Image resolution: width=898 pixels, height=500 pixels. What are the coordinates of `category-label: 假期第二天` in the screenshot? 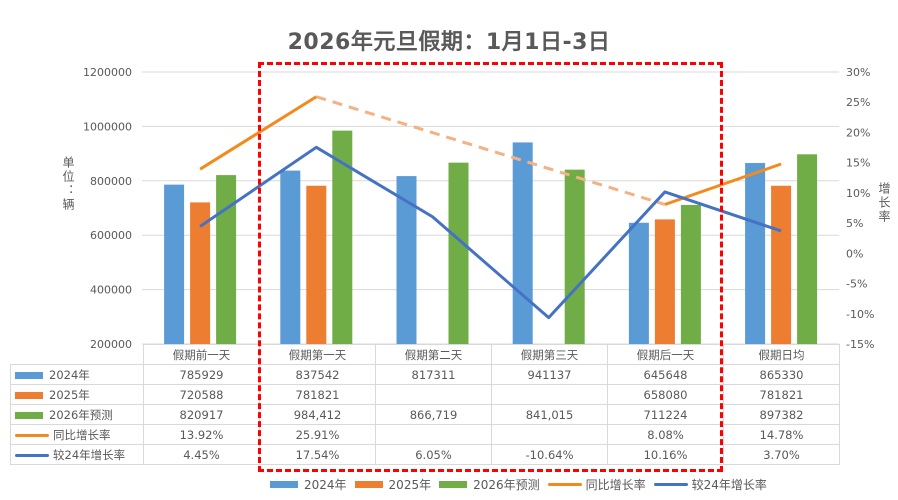 It's located at (433, 354).